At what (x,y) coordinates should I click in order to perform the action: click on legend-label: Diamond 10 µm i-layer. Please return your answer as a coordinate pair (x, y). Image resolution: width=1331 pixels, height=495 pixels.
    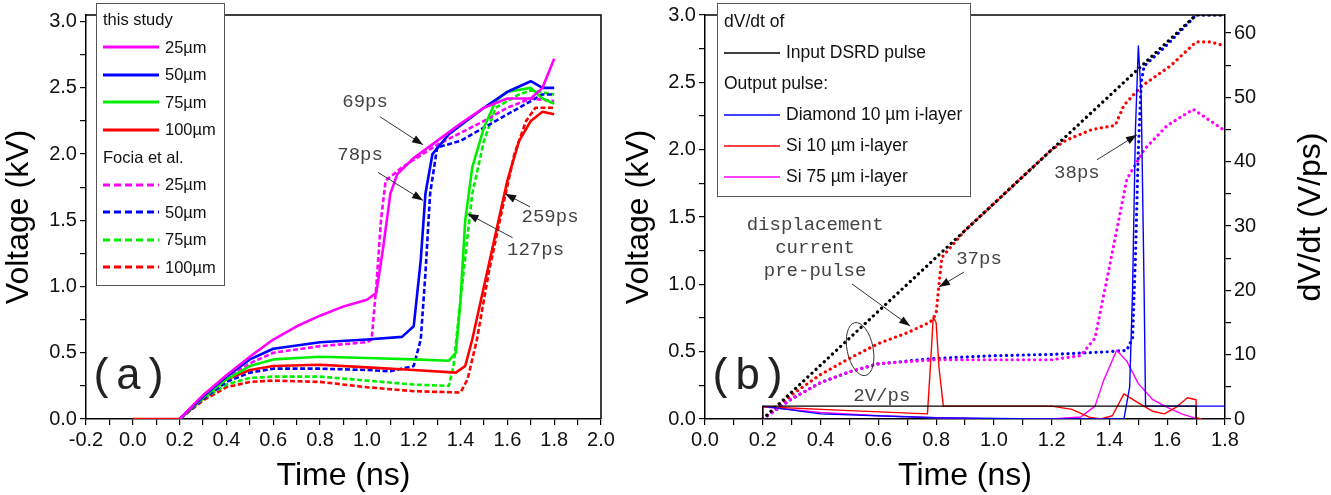
    Looking at the image, I should click on (874, 114).